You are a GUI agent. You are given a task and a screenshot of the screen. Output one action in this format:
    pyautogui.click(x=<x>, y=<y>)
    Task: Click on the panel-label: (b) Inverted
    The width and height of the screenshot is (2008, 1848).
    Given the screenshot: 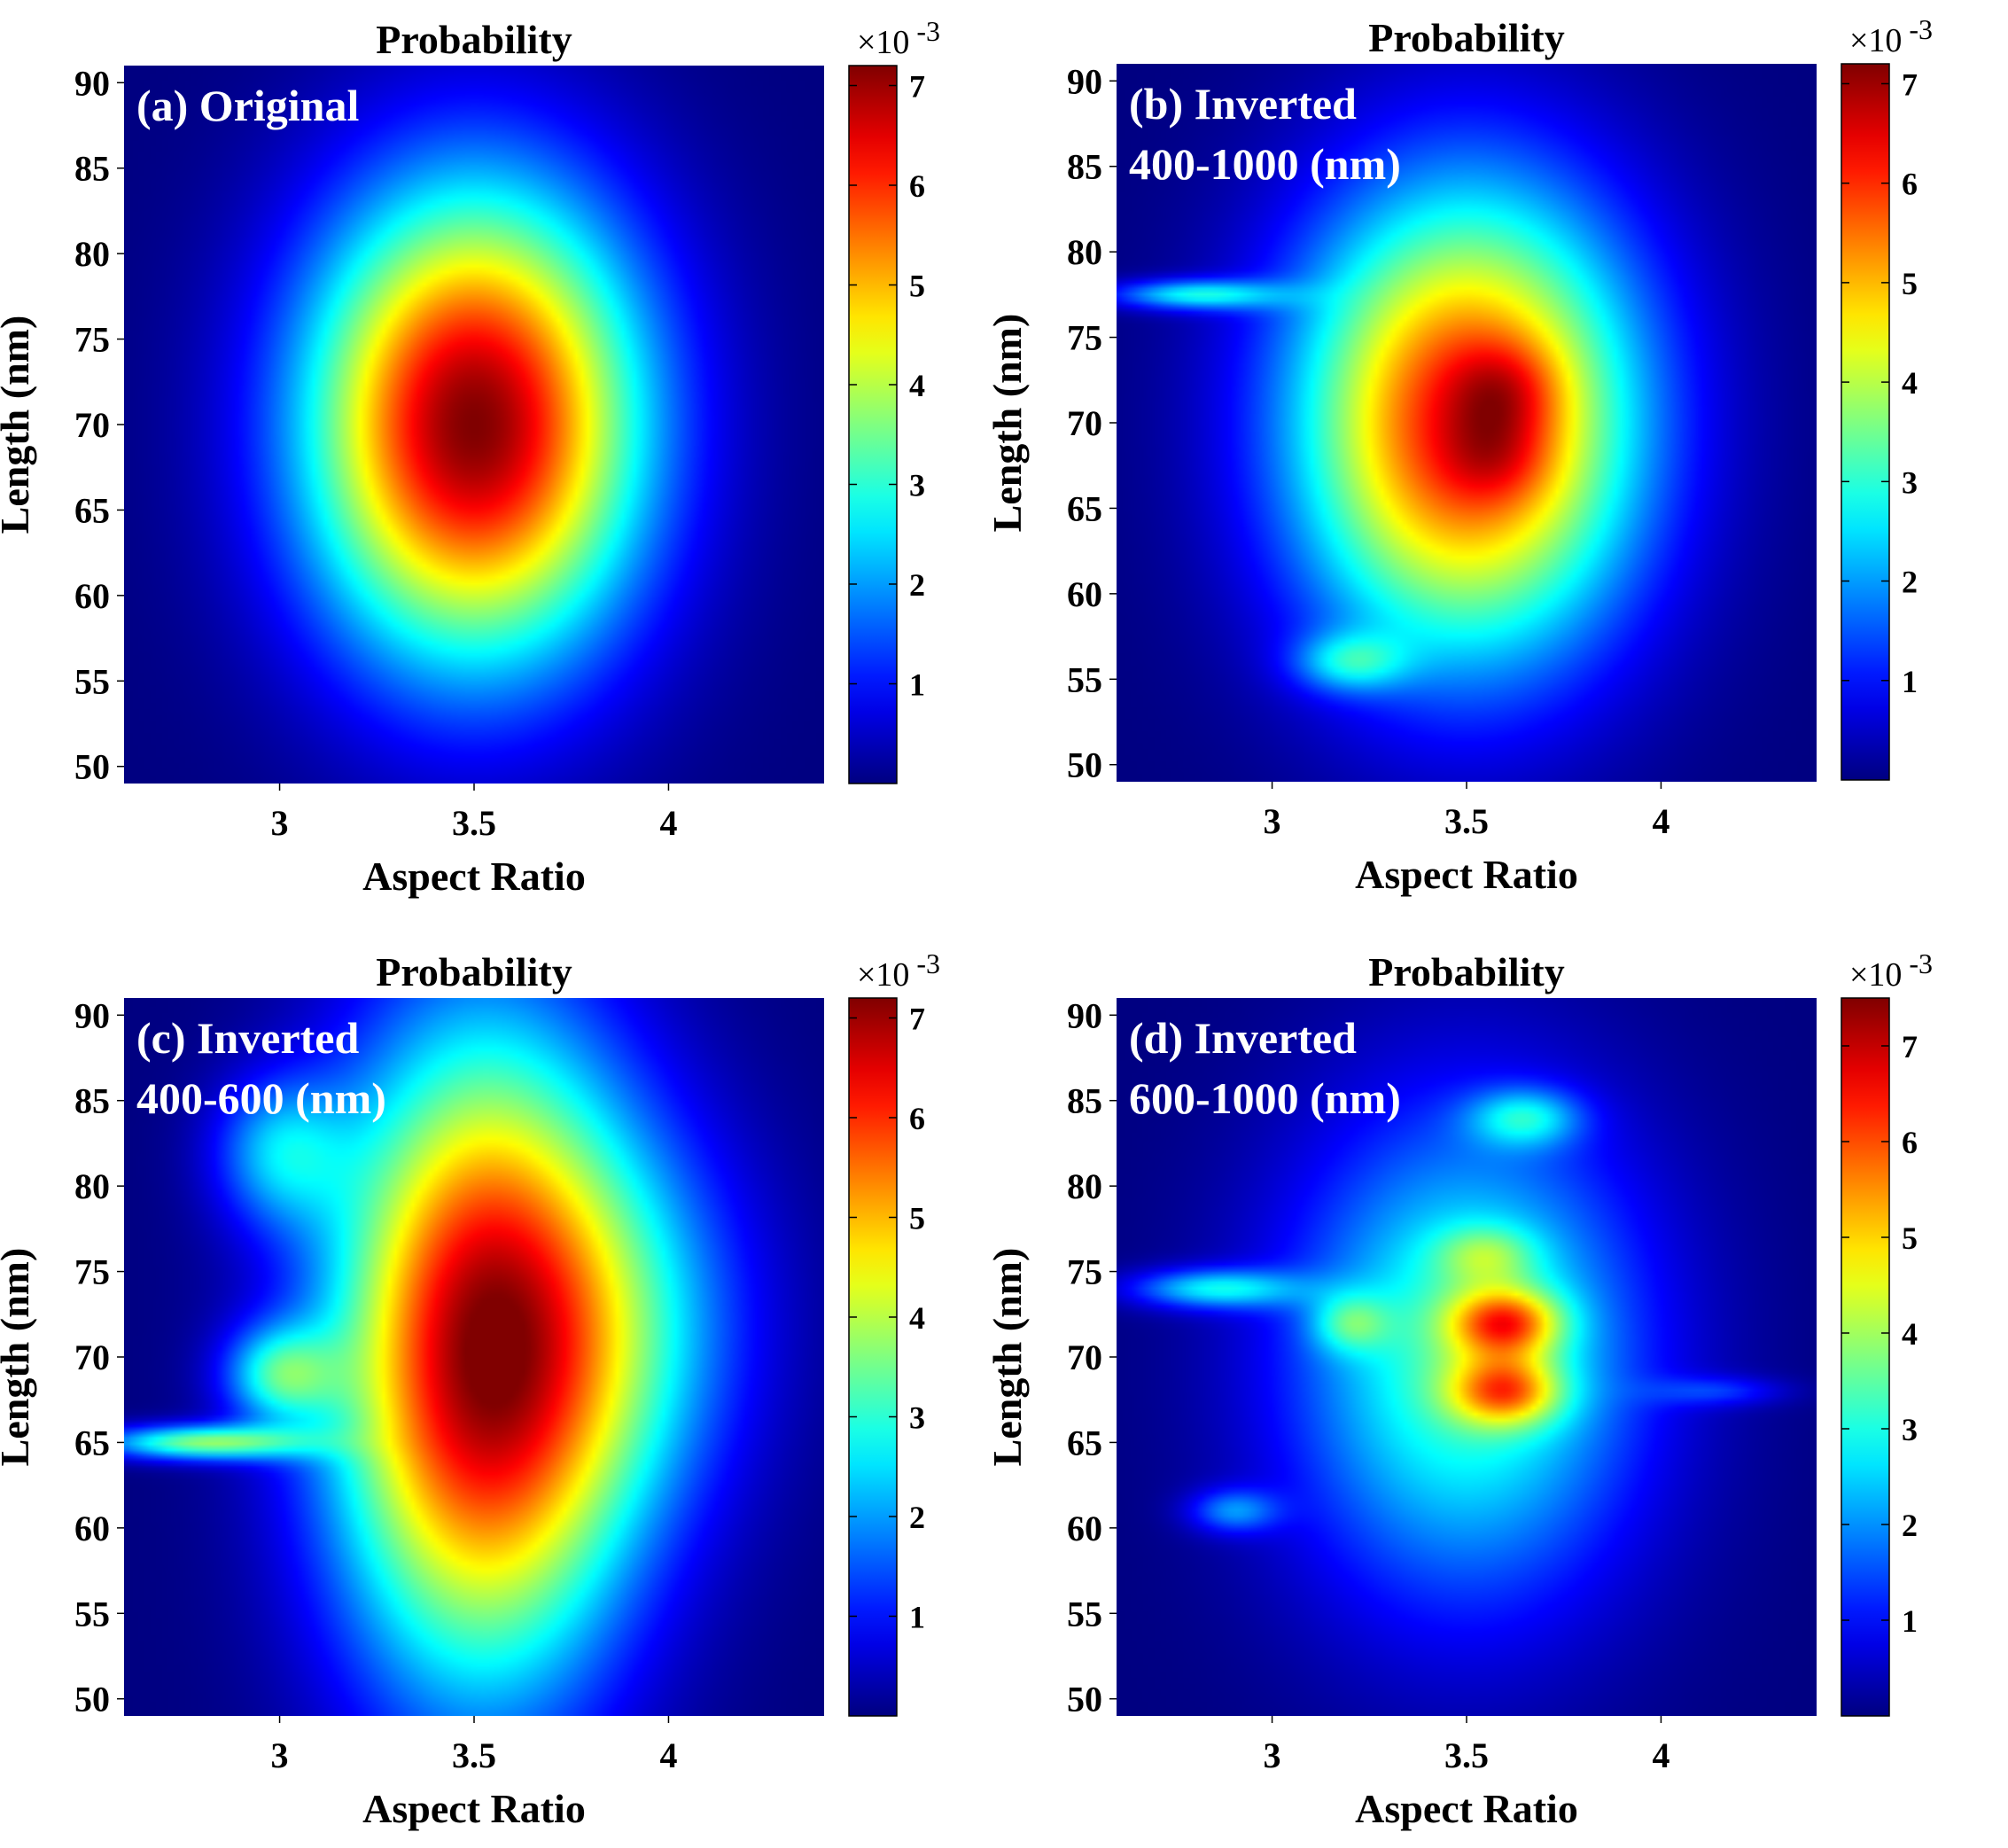 What is the action you would take?
    pyautogui.click(x=1243, y=104)
    